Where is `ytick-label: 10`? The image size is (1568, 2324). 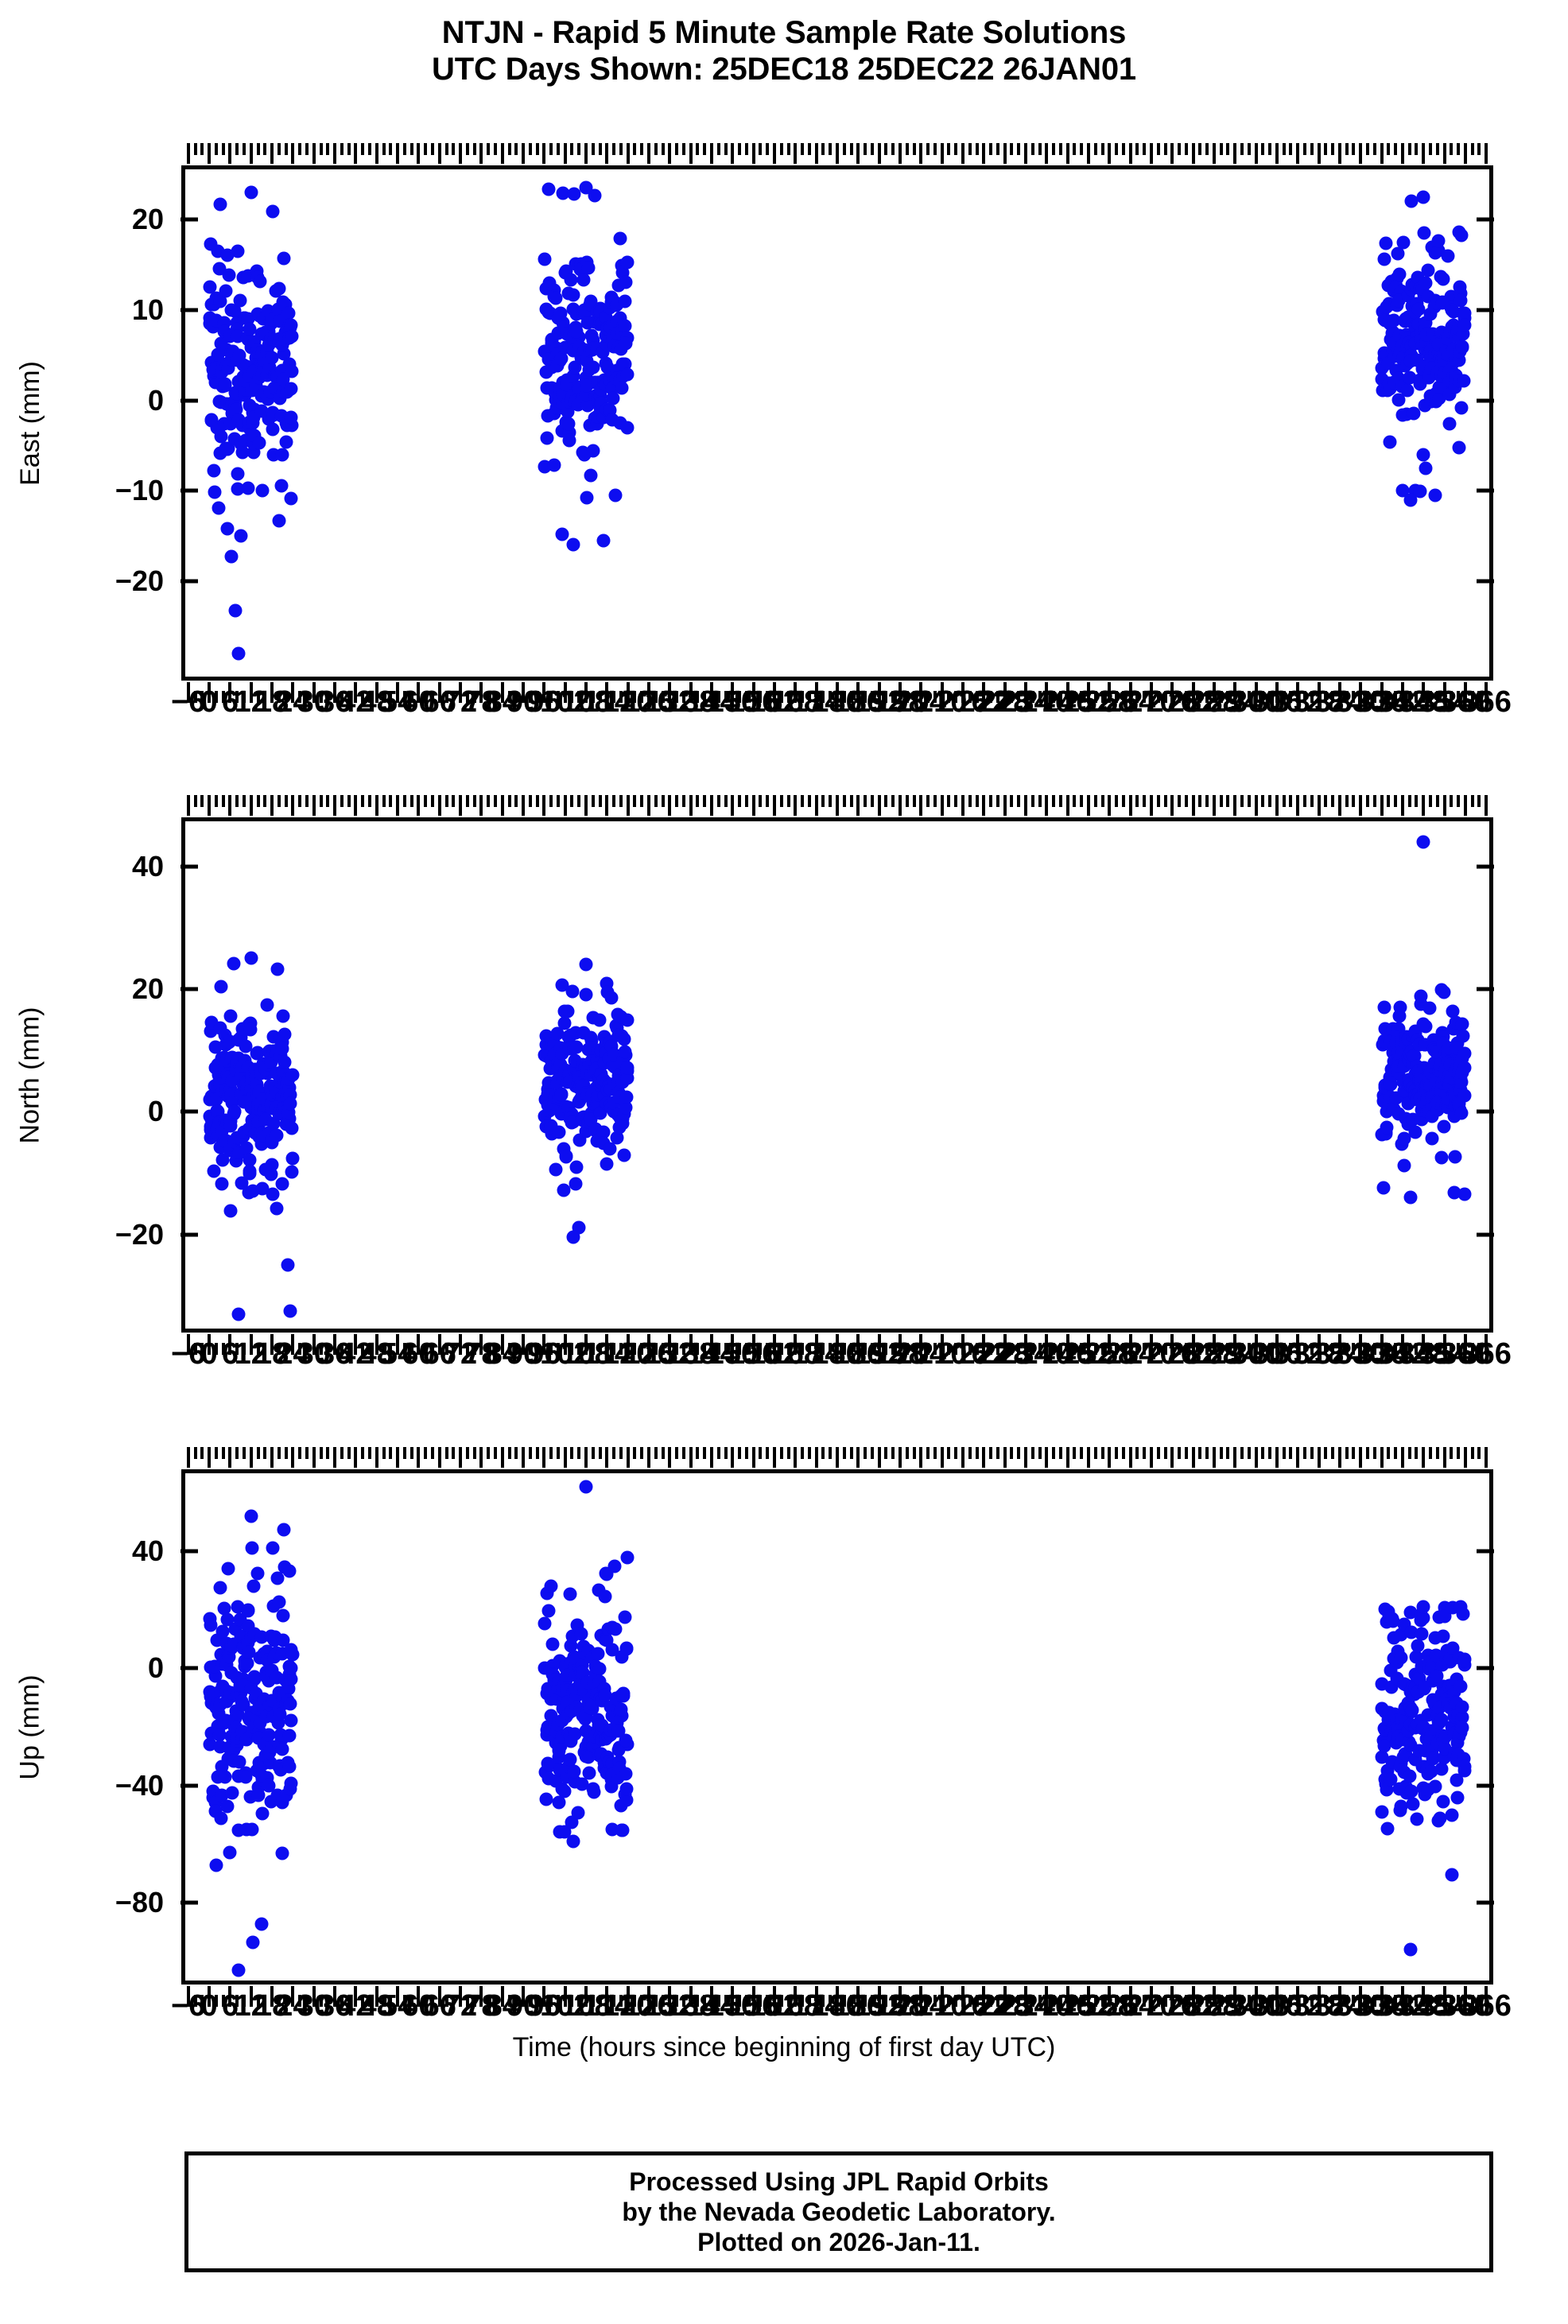 ytick-label: 10 is located at coordinates (147, 309).